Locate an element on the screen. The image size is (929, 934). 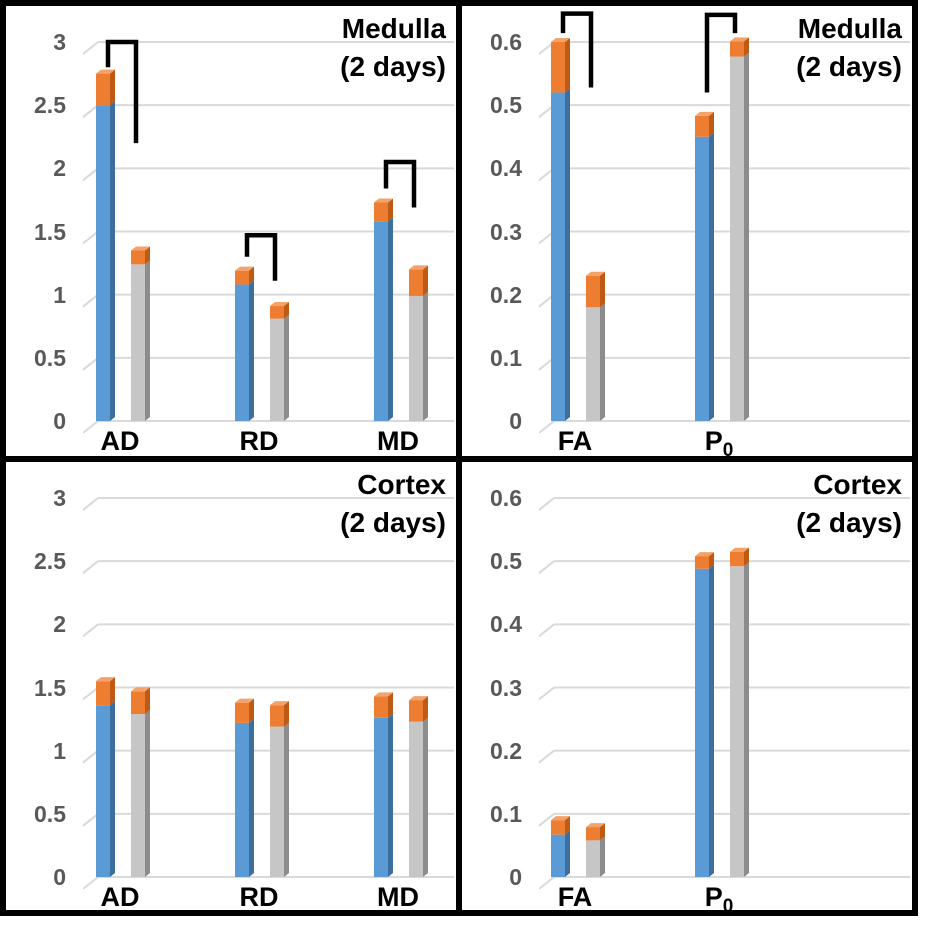
bar-series1-blue-P0 is located at coordinates (704, 714).